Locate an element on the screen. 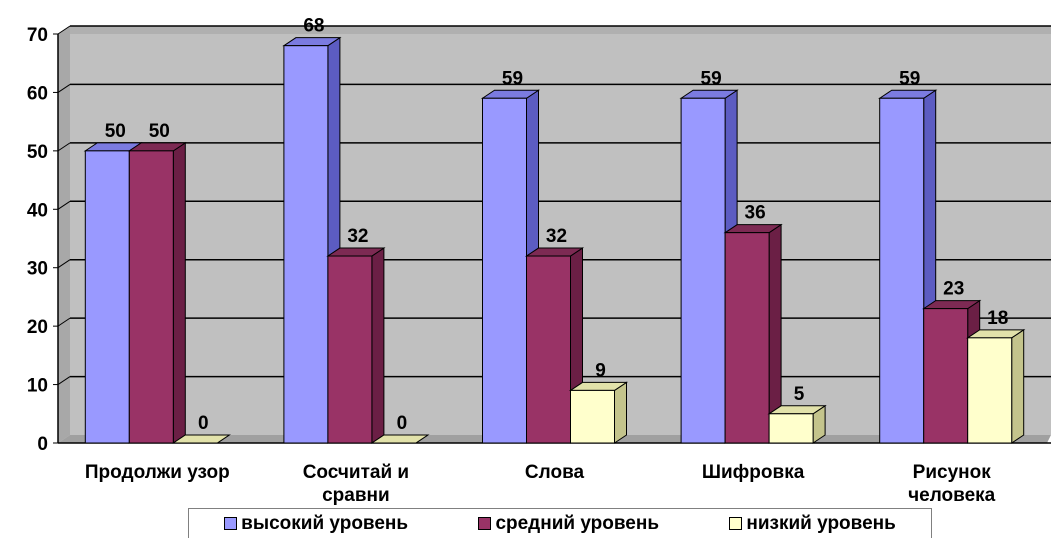 The width and height of the screenshot is (1051, 544). legend-item-low: низкий уровень is located at coordinates (812, 523).